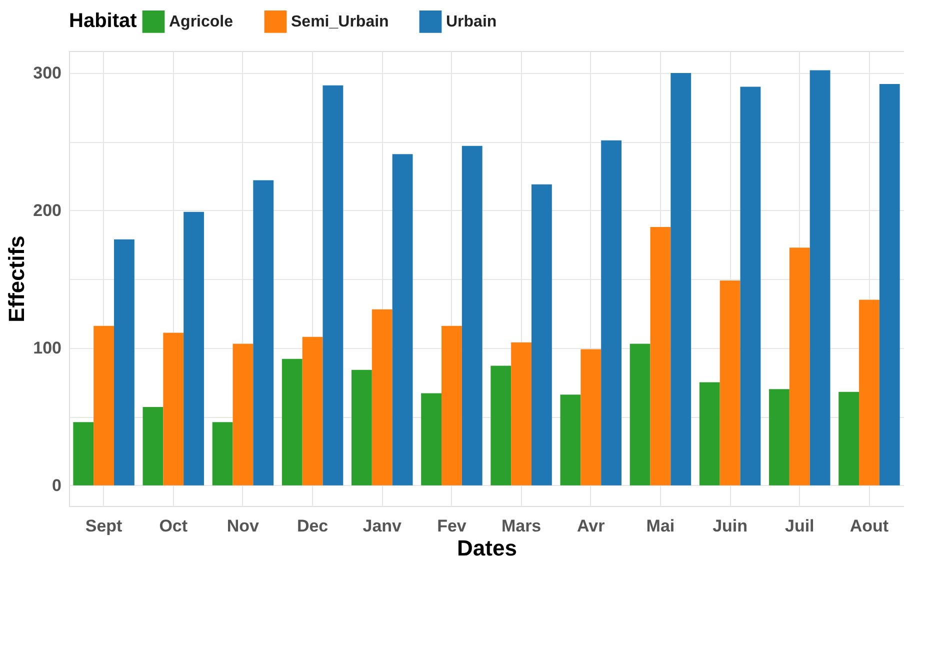 This screenshot has width=948, height=657. I want to click on x-tick-label: Juil, so click(799, 526).